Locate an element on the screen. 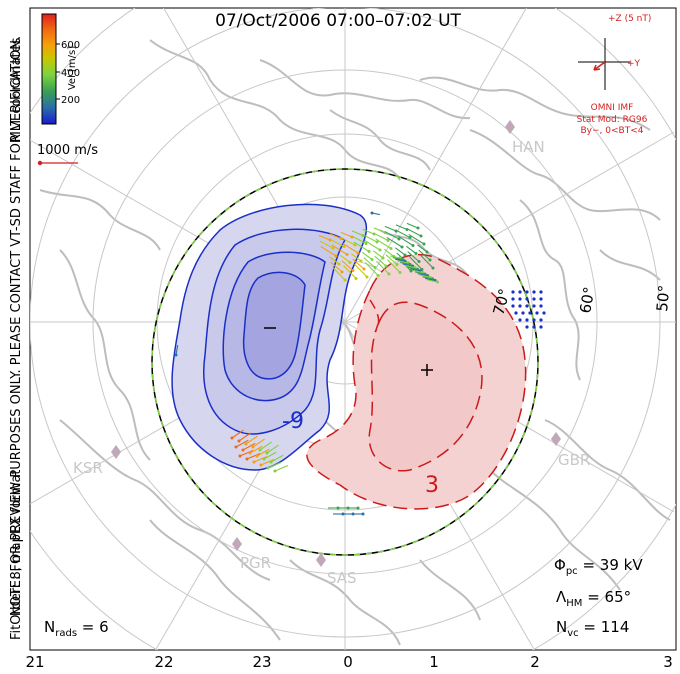 The image size is (680, 674). colorbar-tick-600: 600 is located at coordinates (70, 45).